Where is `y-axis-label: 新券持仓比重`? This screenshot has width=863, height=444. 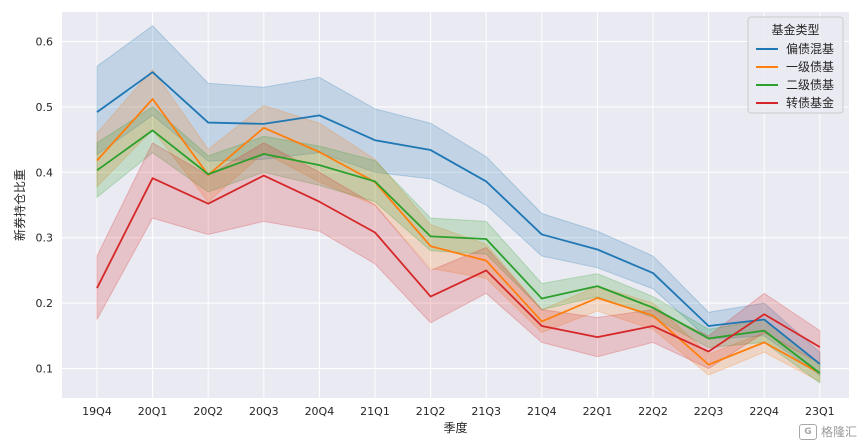 y-axis-label: 新券持仓比重 is located at coordinates (19, 205).